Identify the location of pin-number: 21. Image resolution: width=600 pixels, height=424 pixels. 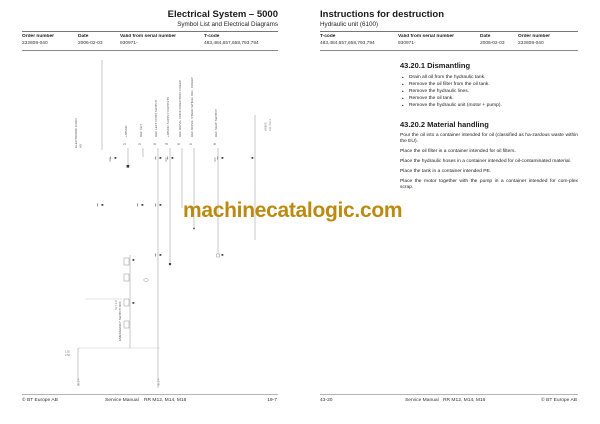
(124, 144).